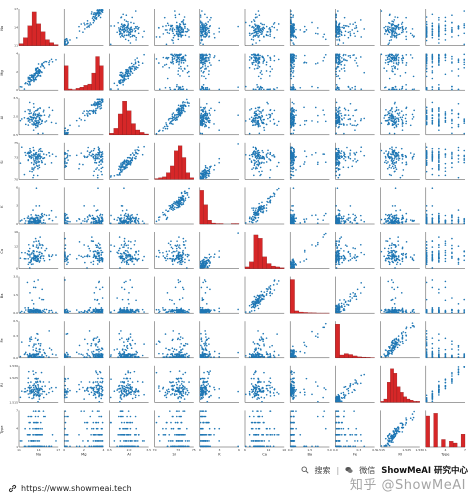 The width and height of the screenshot is (474, 500). What do you see at coordinates (445, 72) in the screenshot?
I see `panel-Mg-vs-Type` at bounding box center [445, 72].